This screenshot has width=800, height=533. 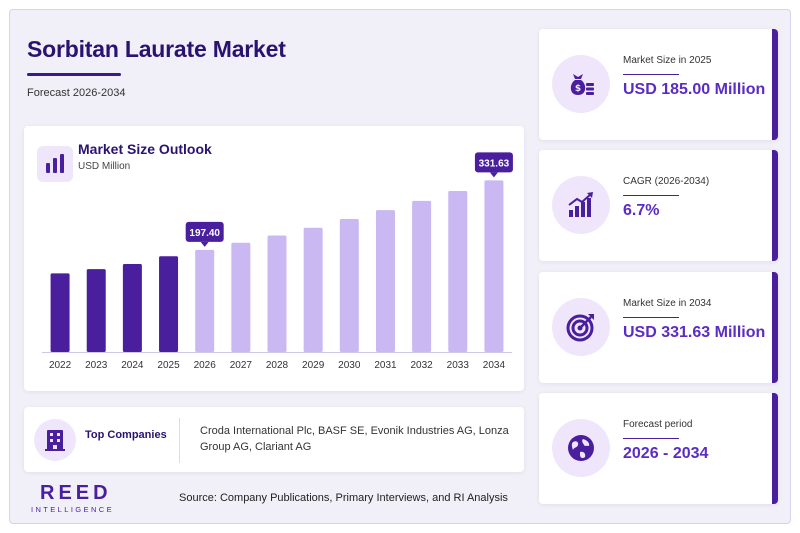 What do you see at coordinates (132, 308) in the screenshot?
I see `bar-2024` at bounding box center [132, 308].